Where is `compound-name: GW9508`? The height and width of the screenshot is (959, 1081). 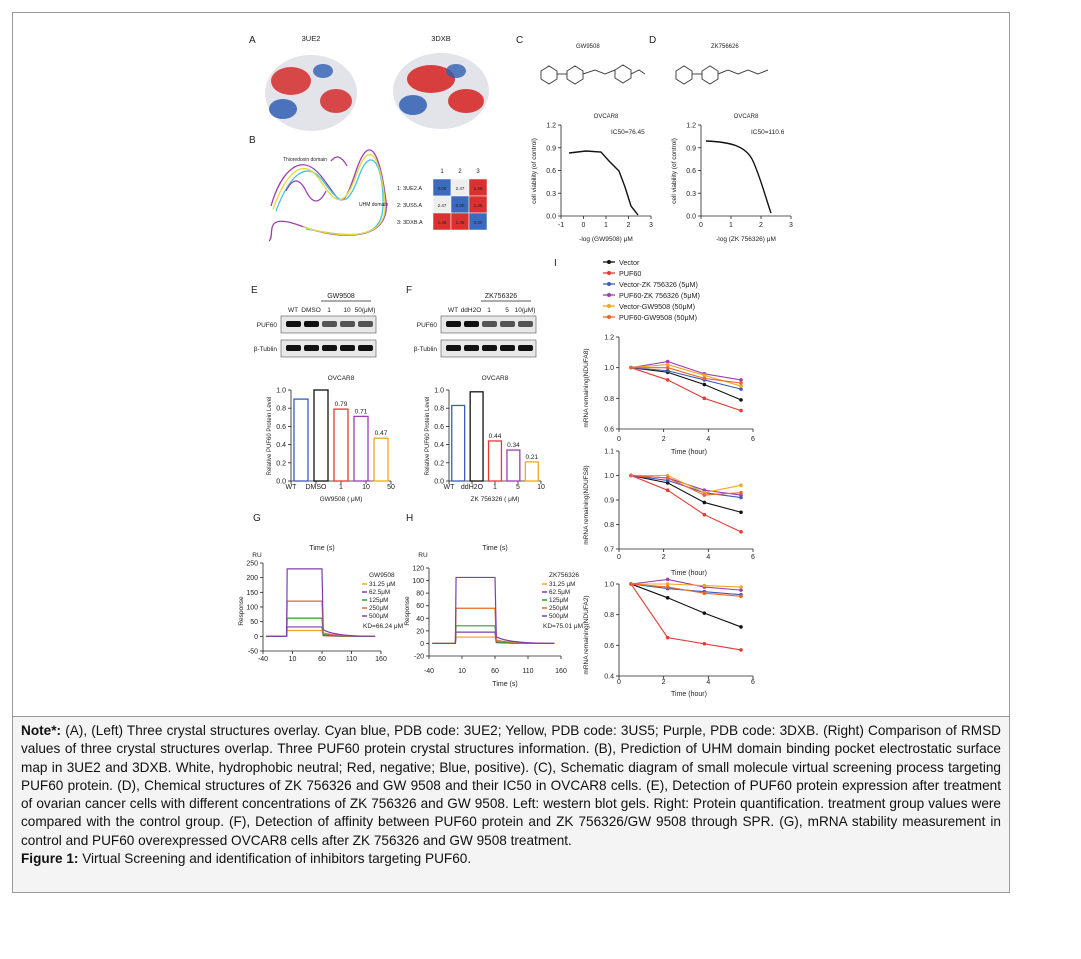 compound-name: GW9508 is located at coordinates (588, 47).